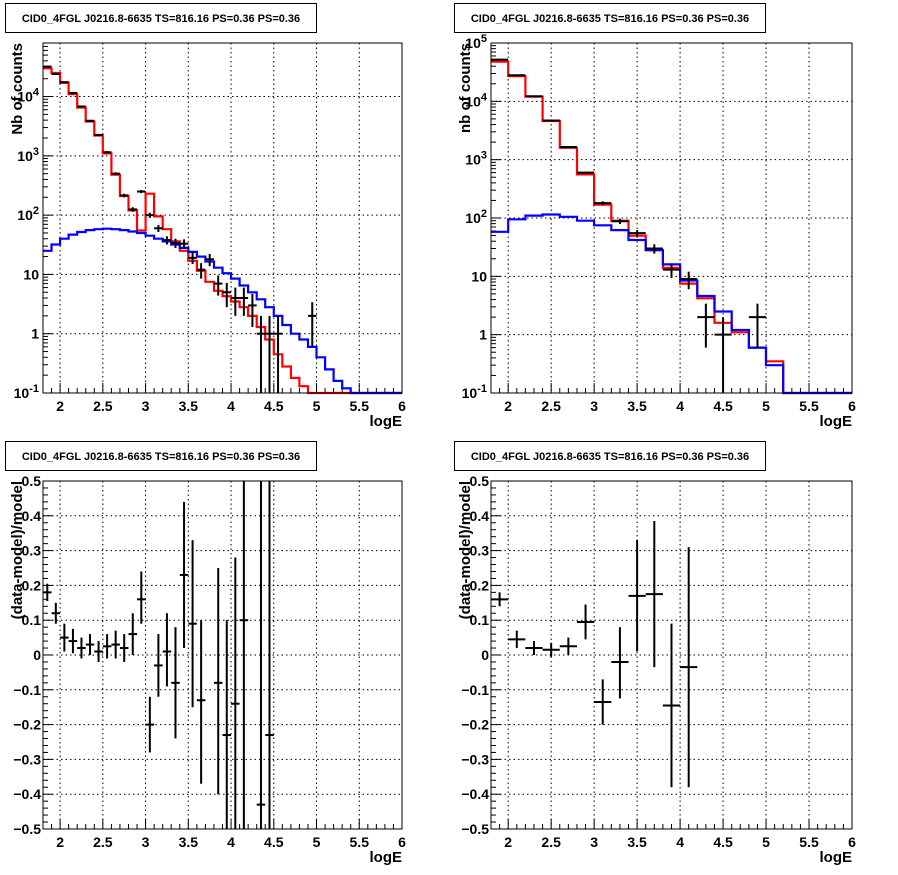 The image size is (898, 875). Describe the element at coordinates (28, 214) in the screenshot. I see `y-tick-label: 10²` at that location.